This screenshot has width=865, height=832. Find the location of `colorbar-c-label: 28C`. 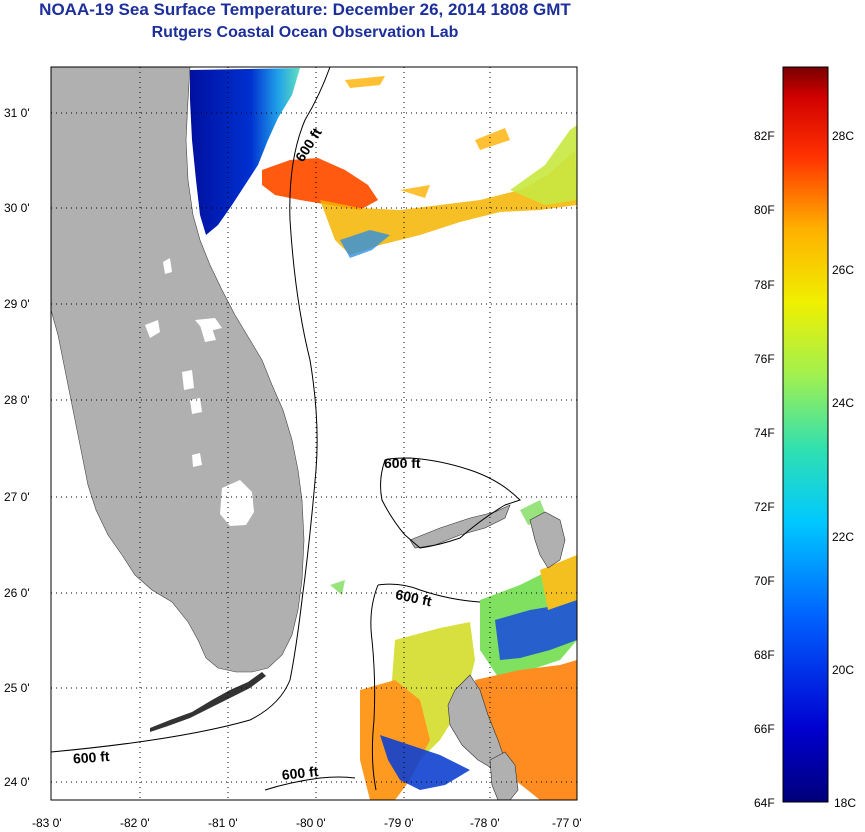

colorbar-c-label: 28C is located at coordinates (843, 136).